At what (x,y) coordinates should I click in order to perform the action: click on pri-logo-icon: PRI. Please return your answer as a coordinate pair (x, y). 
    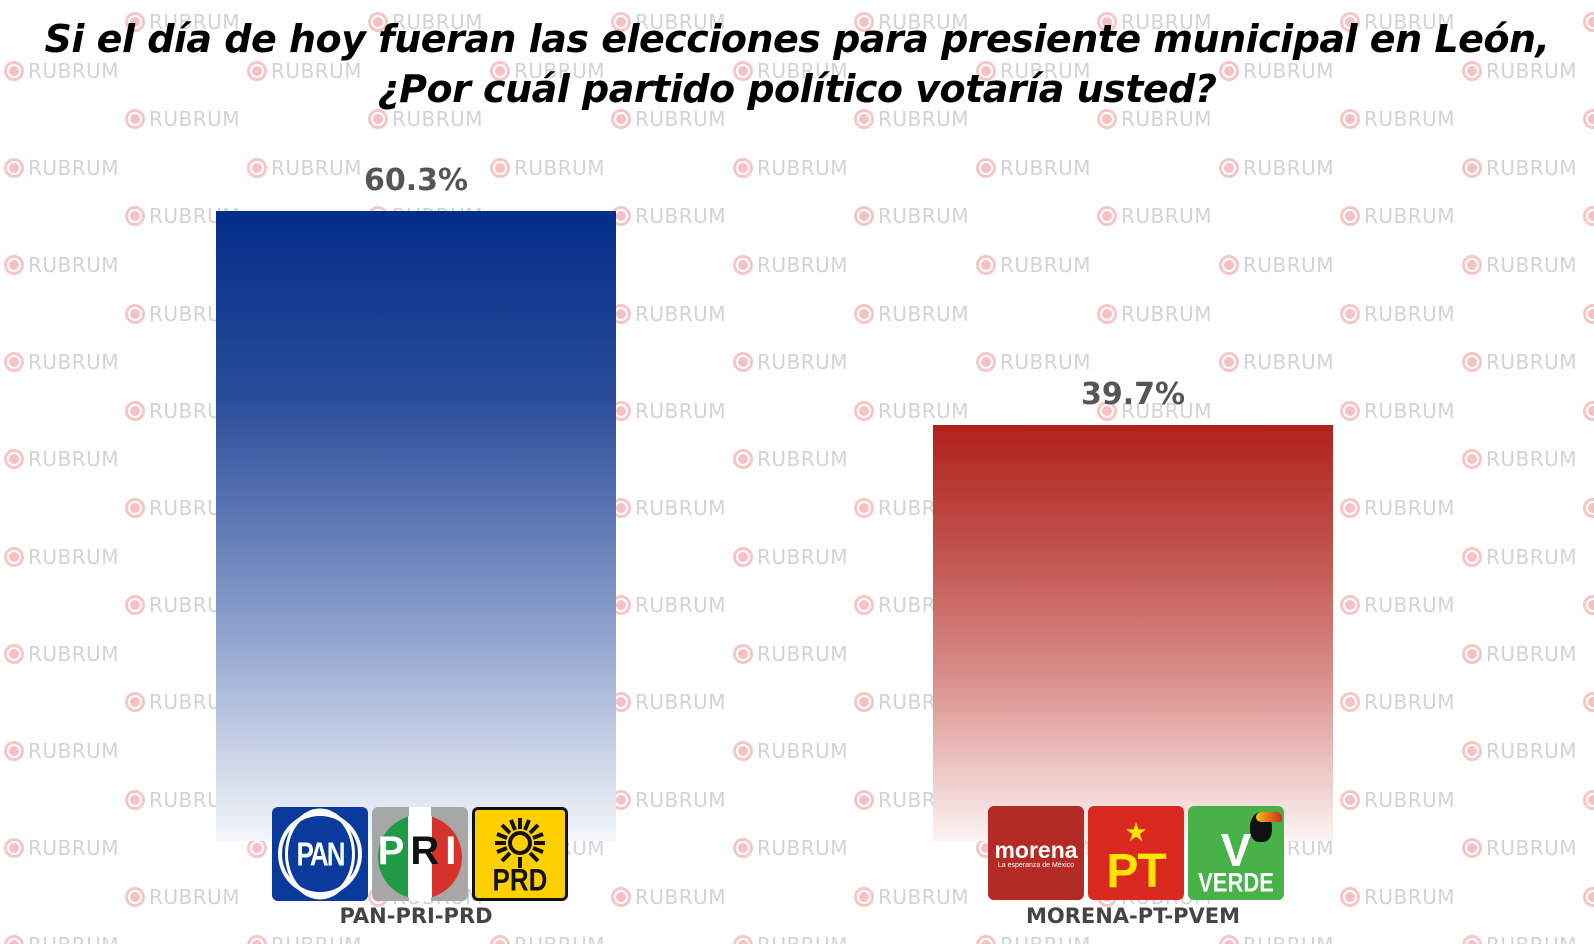
    Looking at the image, I should click on (420, 854).